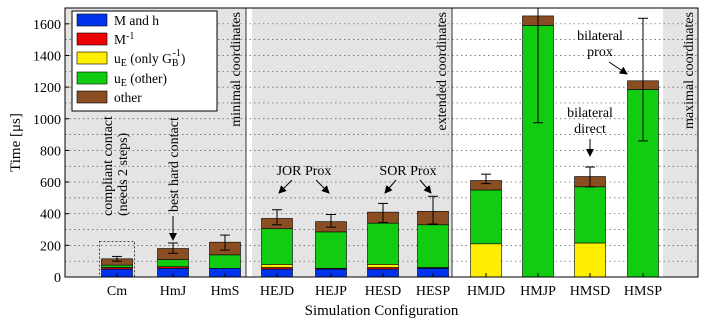  What do you see at coordinates (643, 291) in the screenshot?
I see `x-tick-label: HMSP` at bounding box center [643, 291].